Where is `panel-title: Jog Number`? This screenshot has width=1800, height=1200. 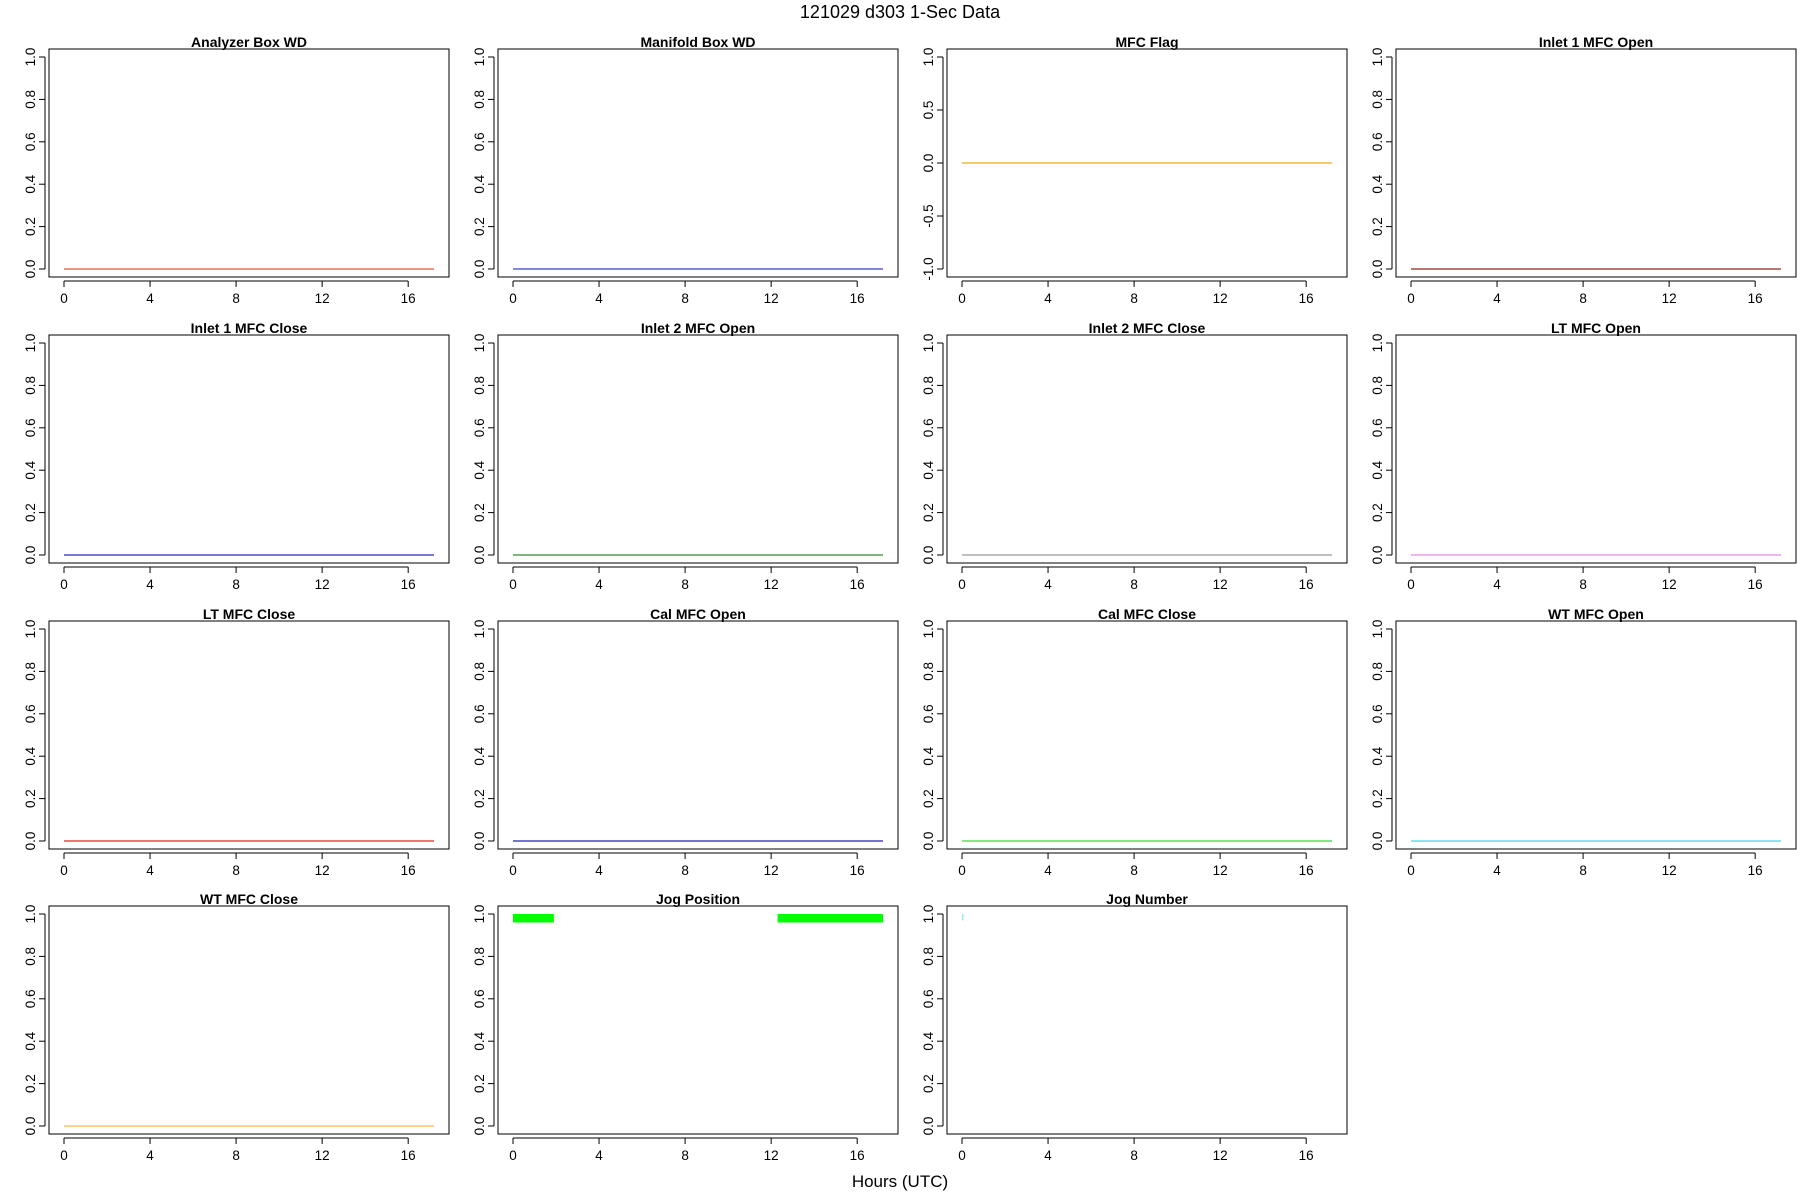
panel-title: Jog Number is located at coordinates (1147, 899).